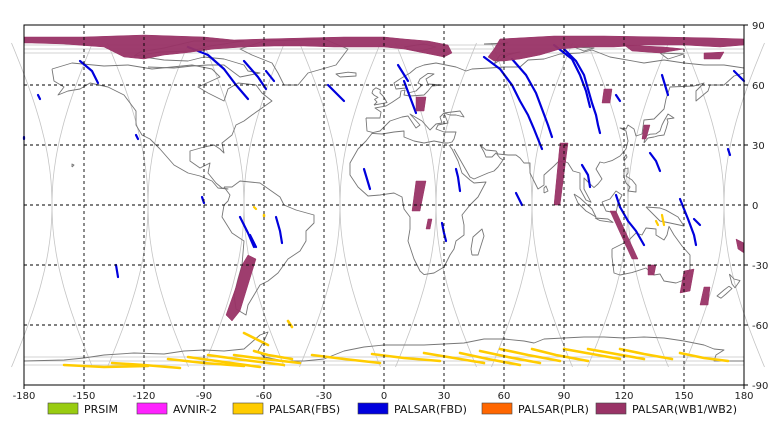 Image resolution: width=770 pixels, height=434 pixels. I want to click on y-tick-label: -30, so click(760, 266).